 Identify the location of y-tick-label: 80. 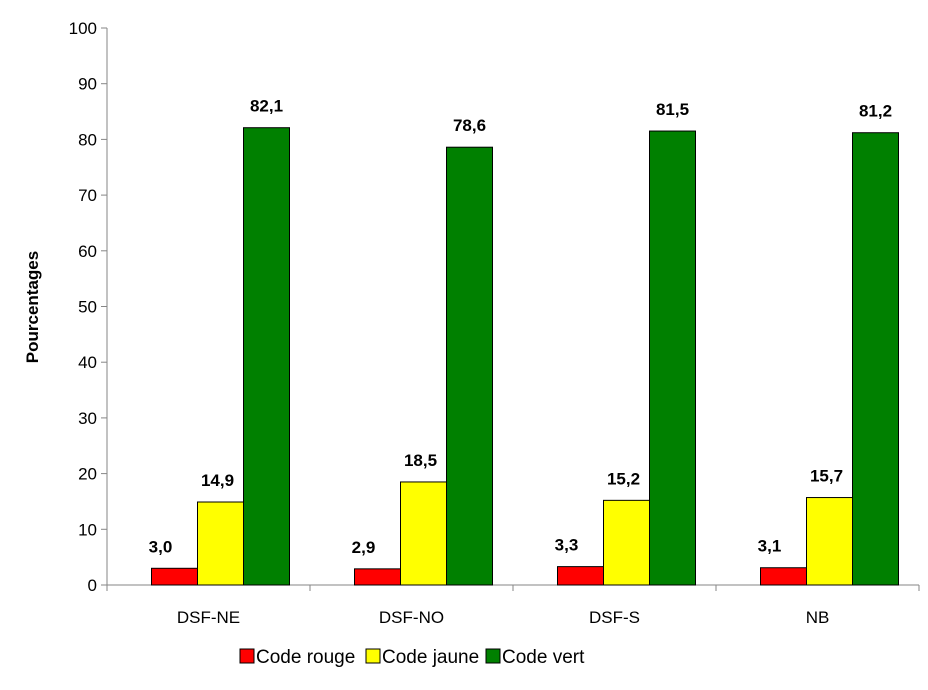
(87, 139).